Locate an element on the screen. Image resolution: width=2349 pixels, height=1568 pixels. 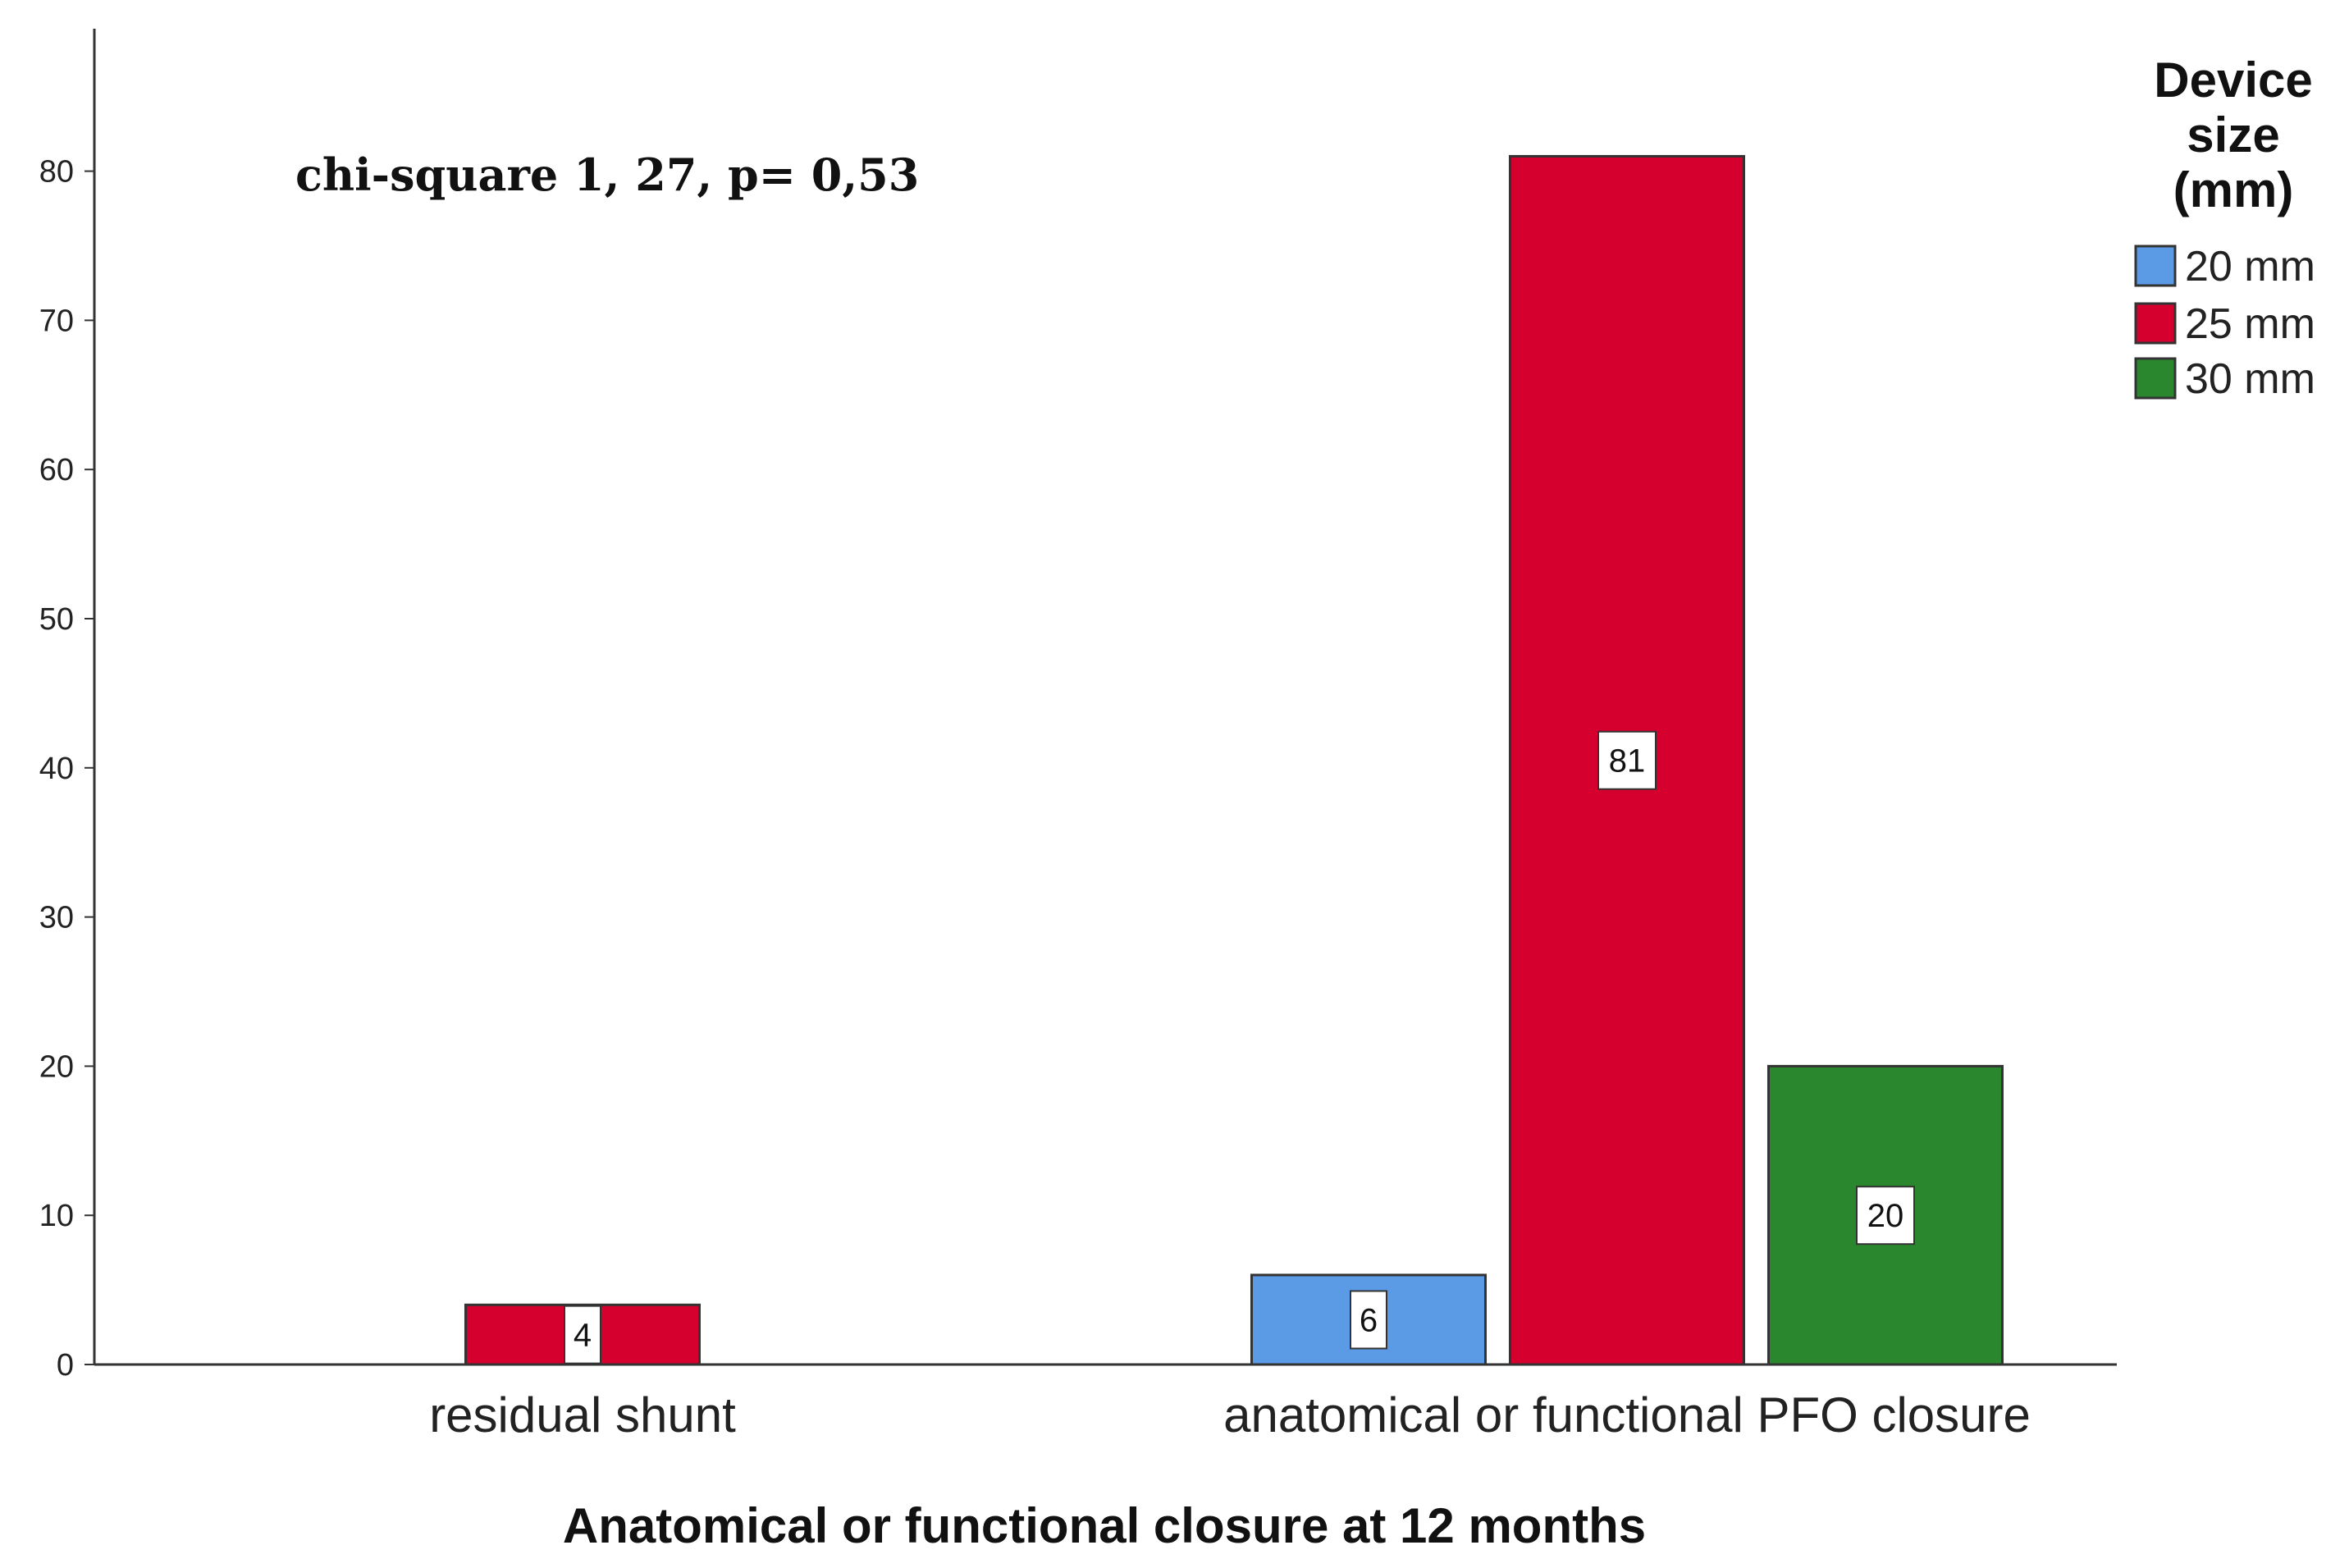
data-label: 81 is located at coordinates (1627, 761).